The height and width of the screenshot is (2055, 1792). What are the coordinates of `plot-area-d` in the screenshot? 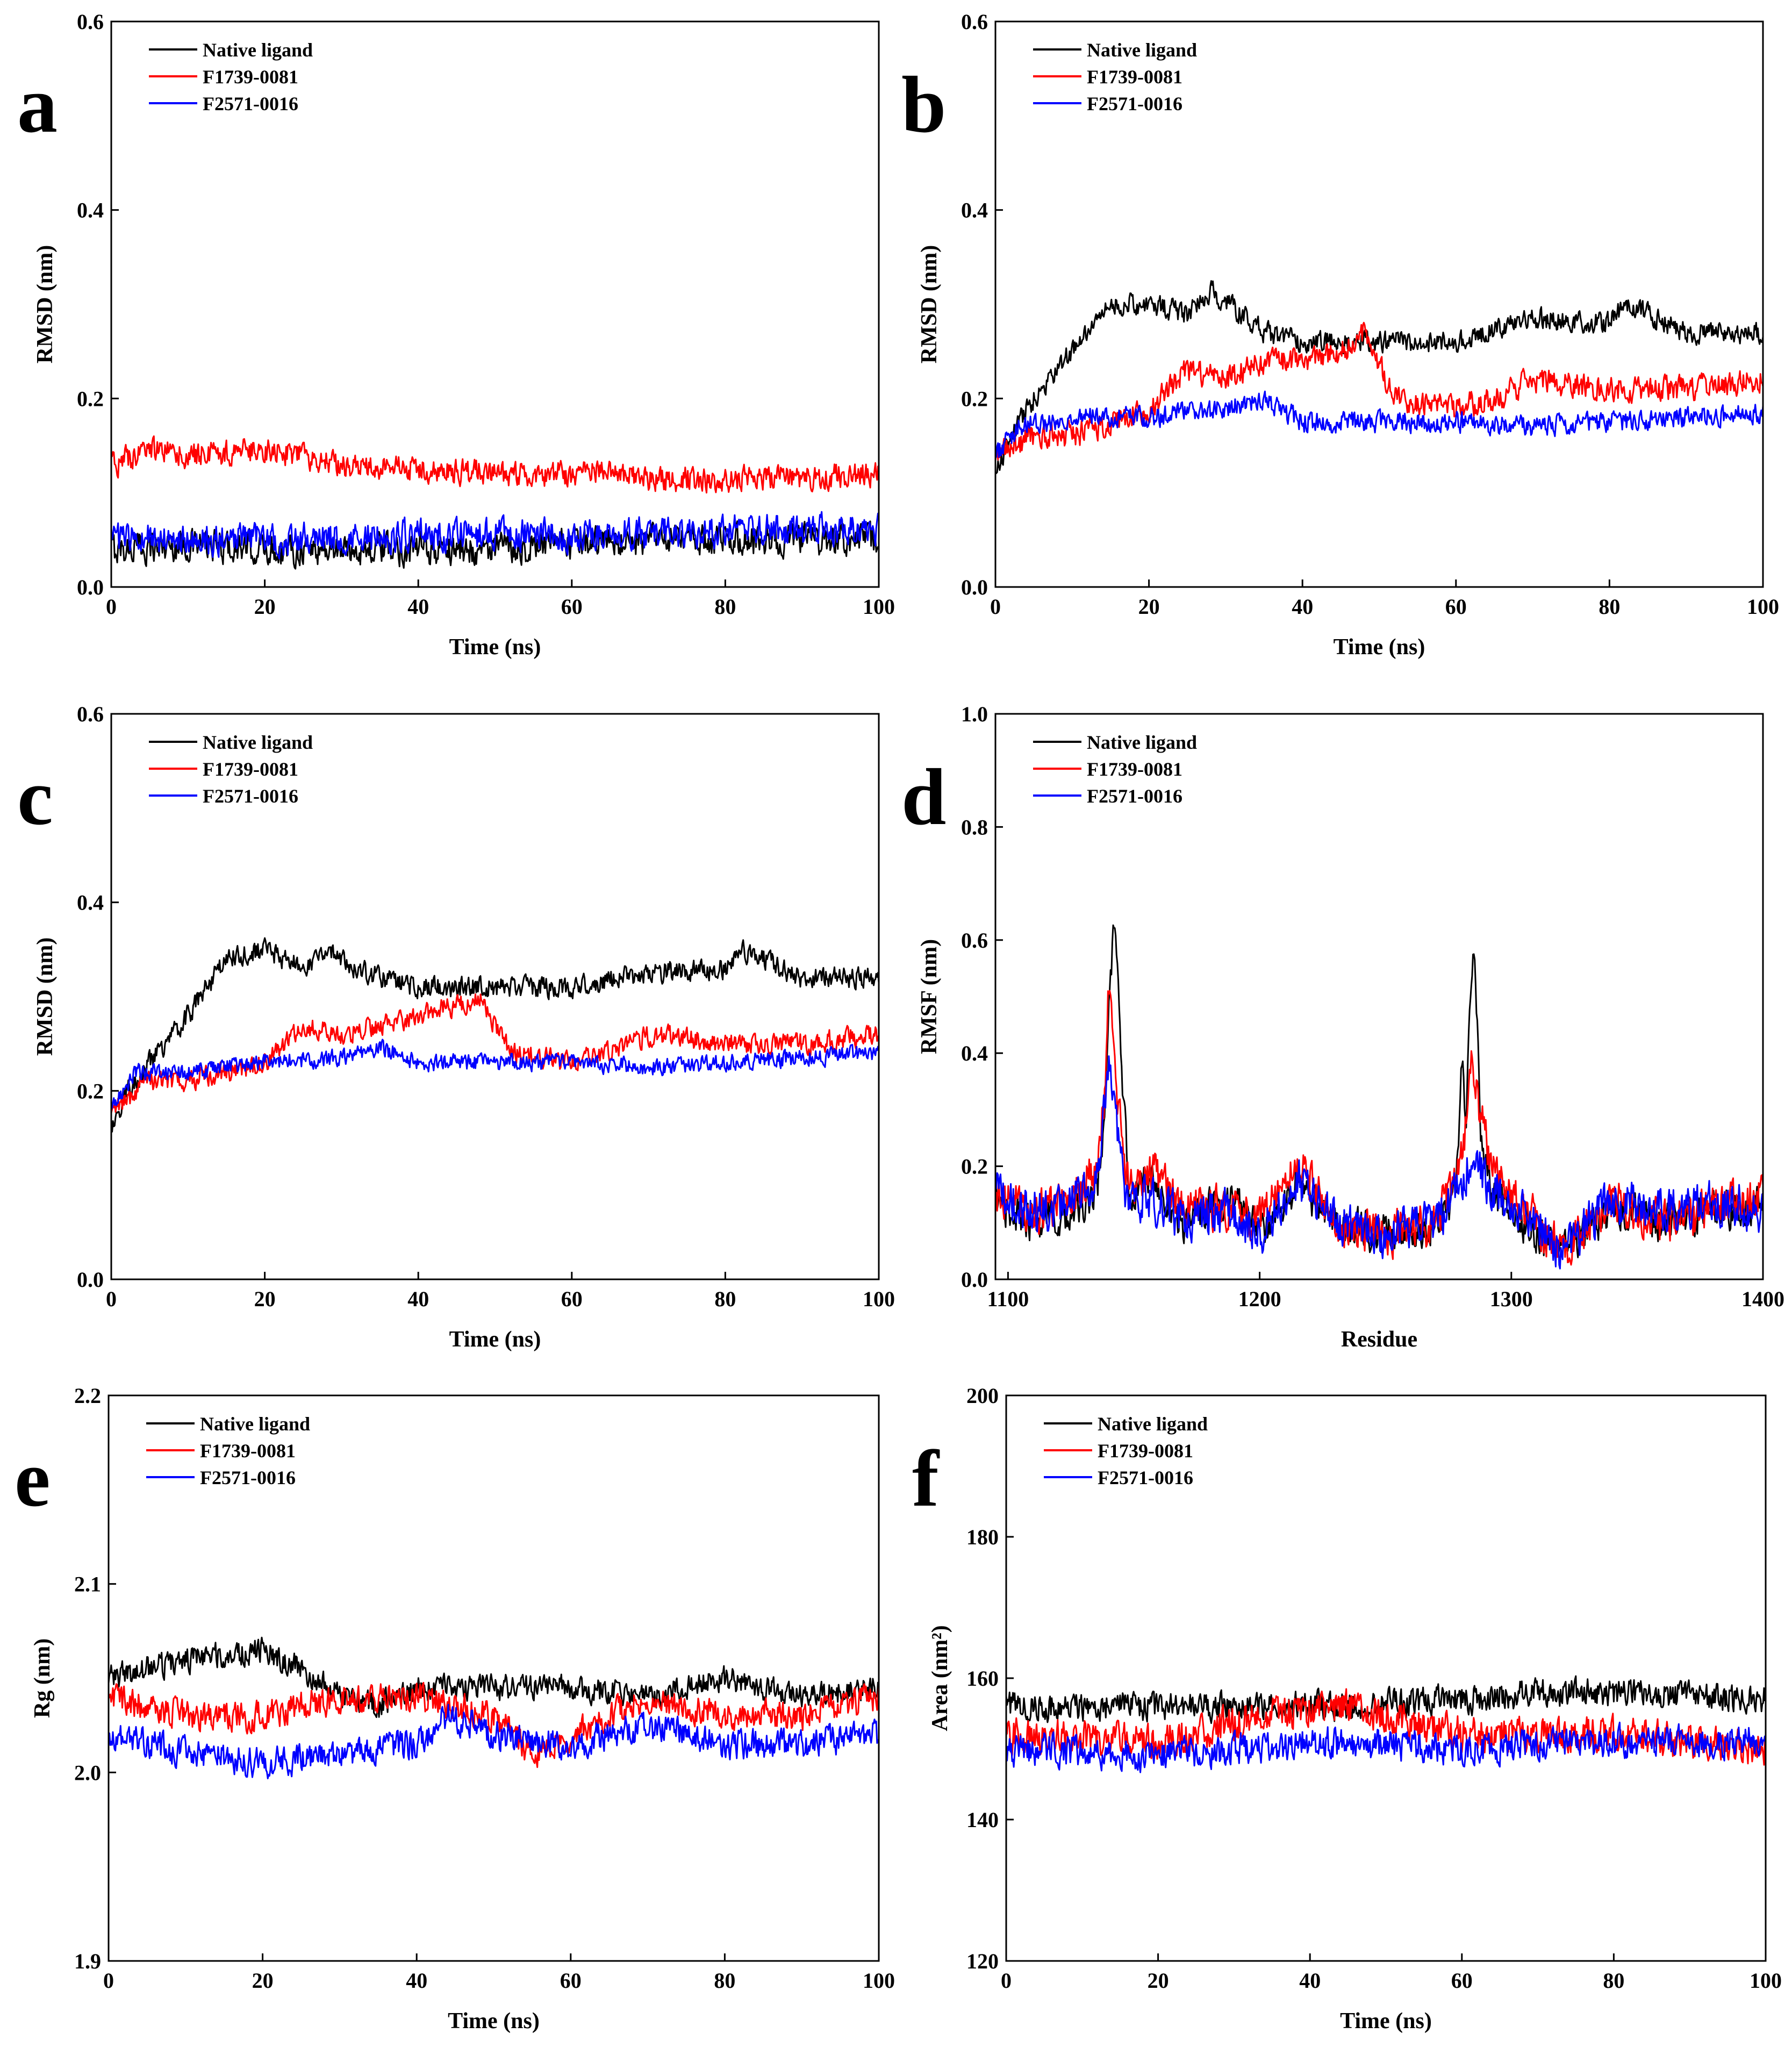 It's located at (1379, 1097).